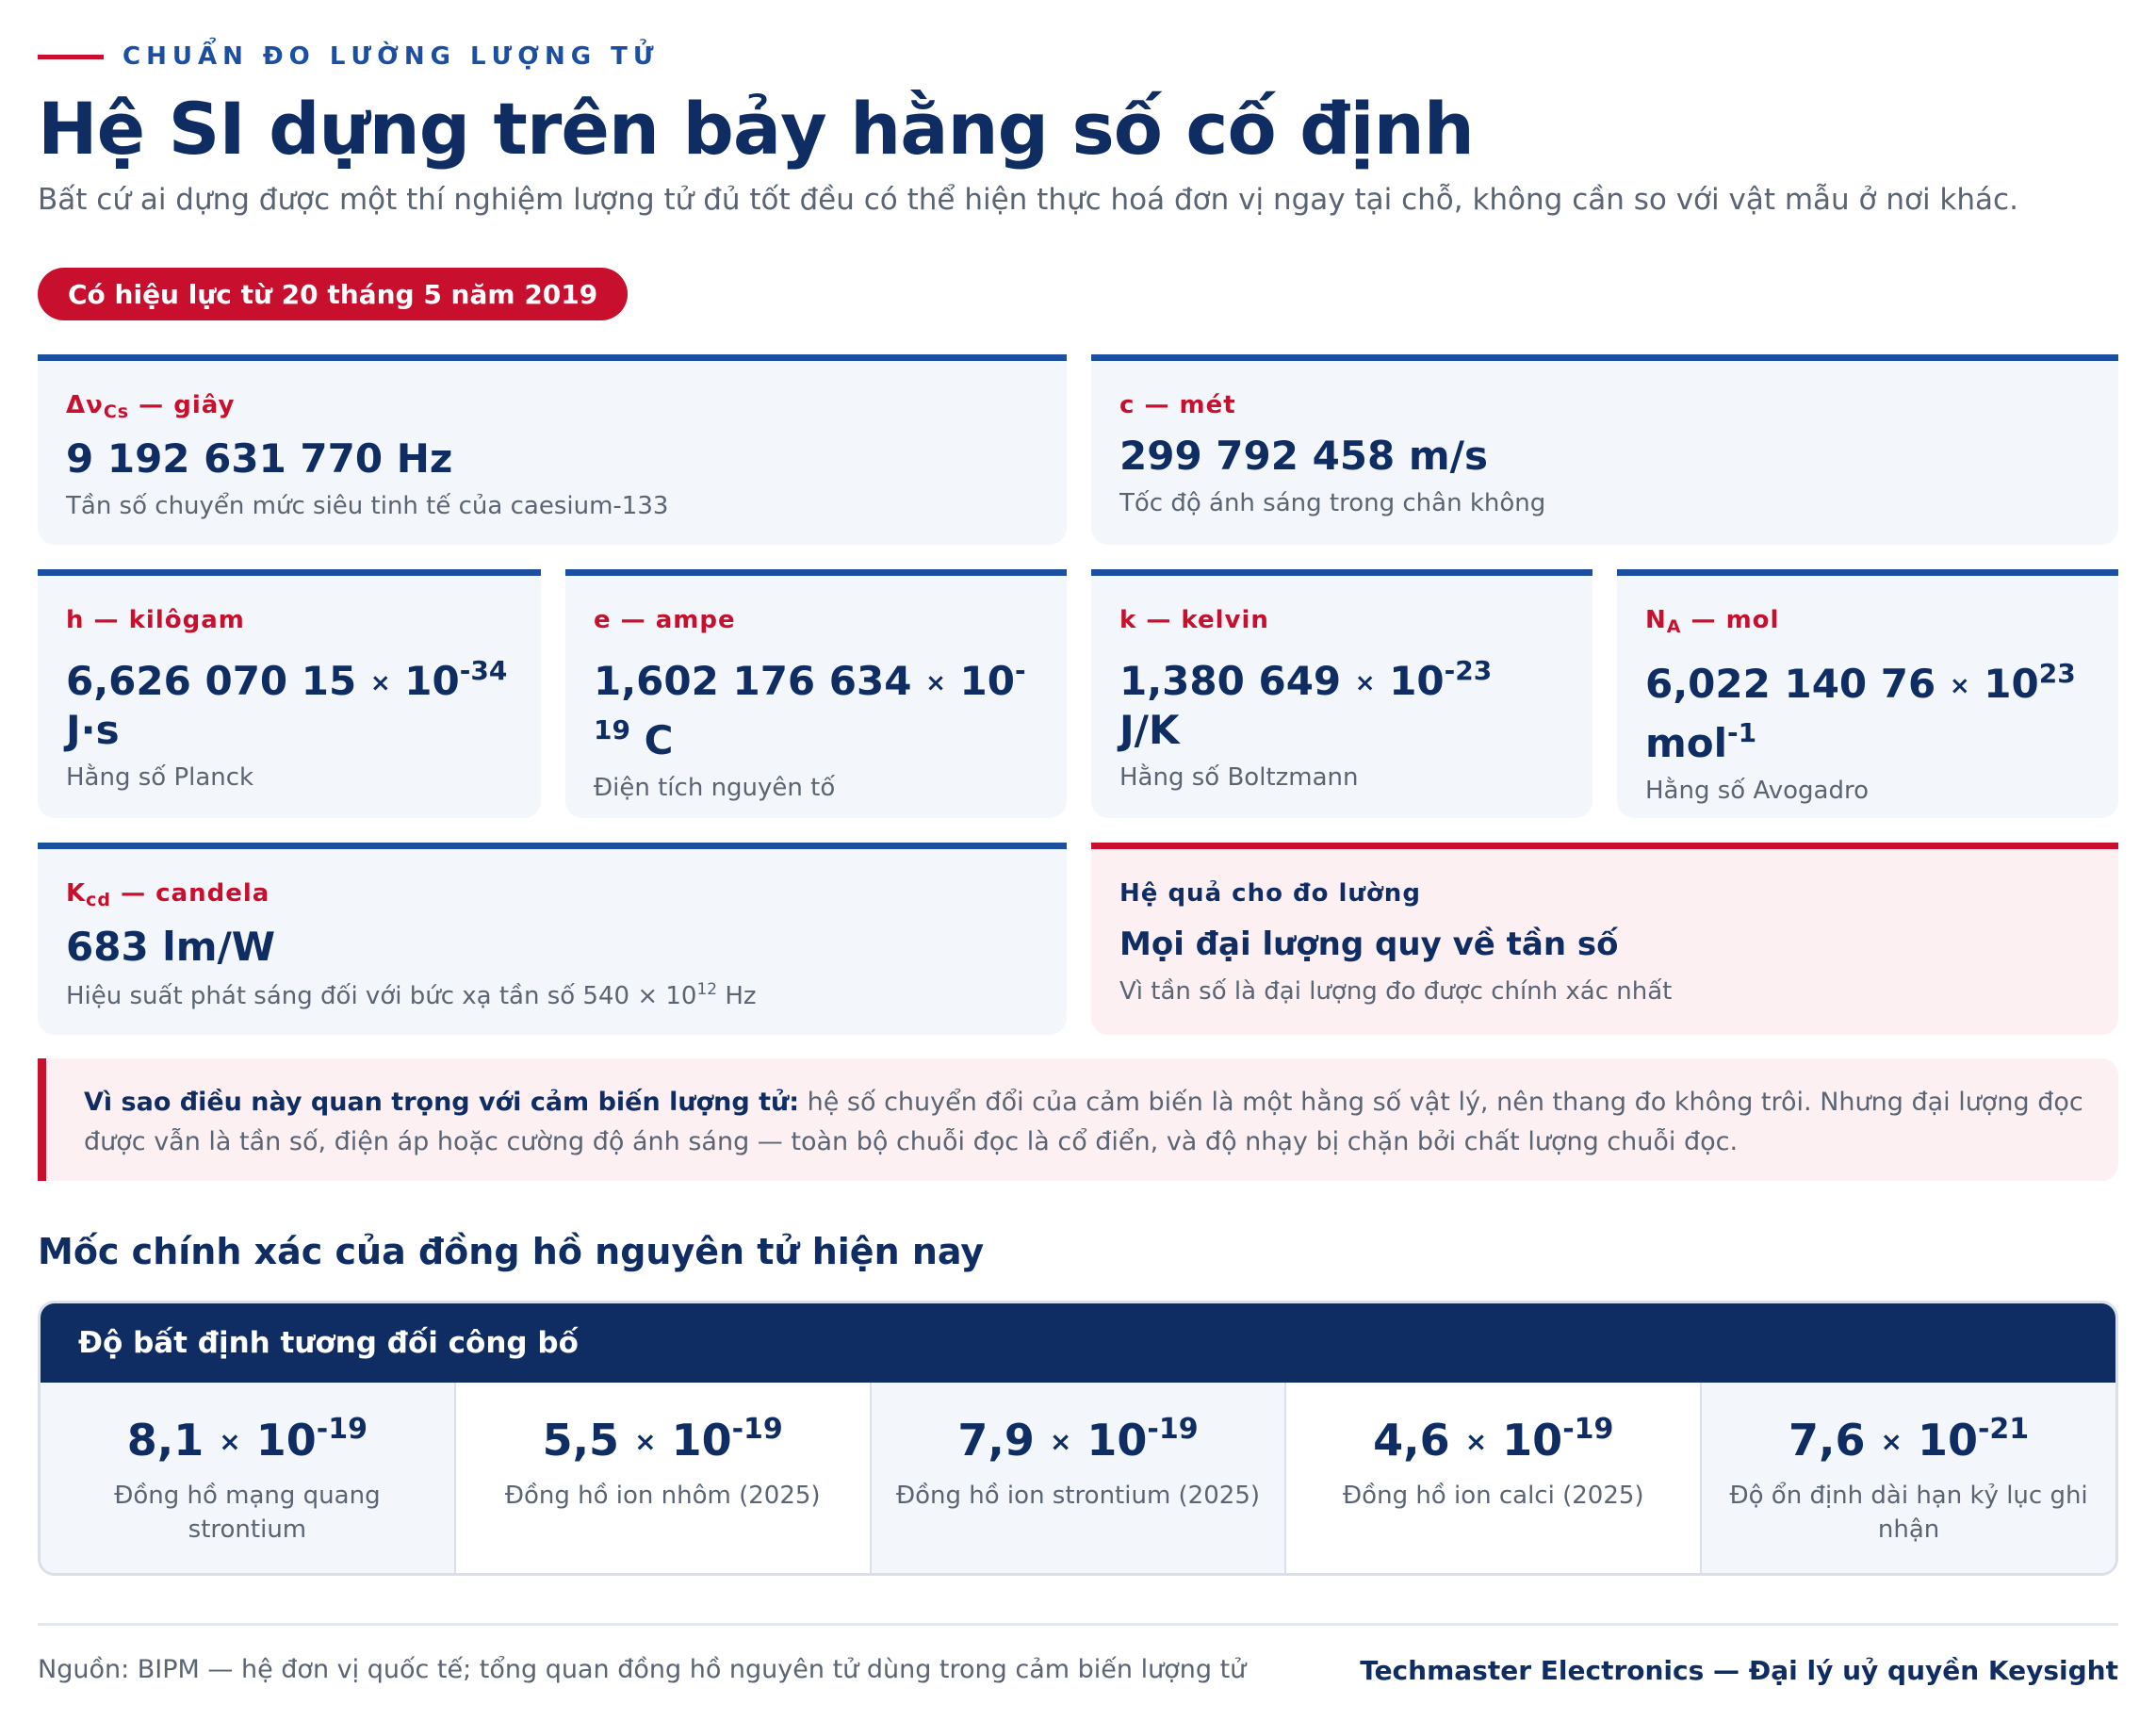 The height and width of the screenshot is (1720, 2156). What do you see at coordinates (1494, 1478) in the screenshot?
I see `table-cell: 4,6 × 10-19 Đồng hồ ion calci (2025)` at bounding box center [1494, 1478].